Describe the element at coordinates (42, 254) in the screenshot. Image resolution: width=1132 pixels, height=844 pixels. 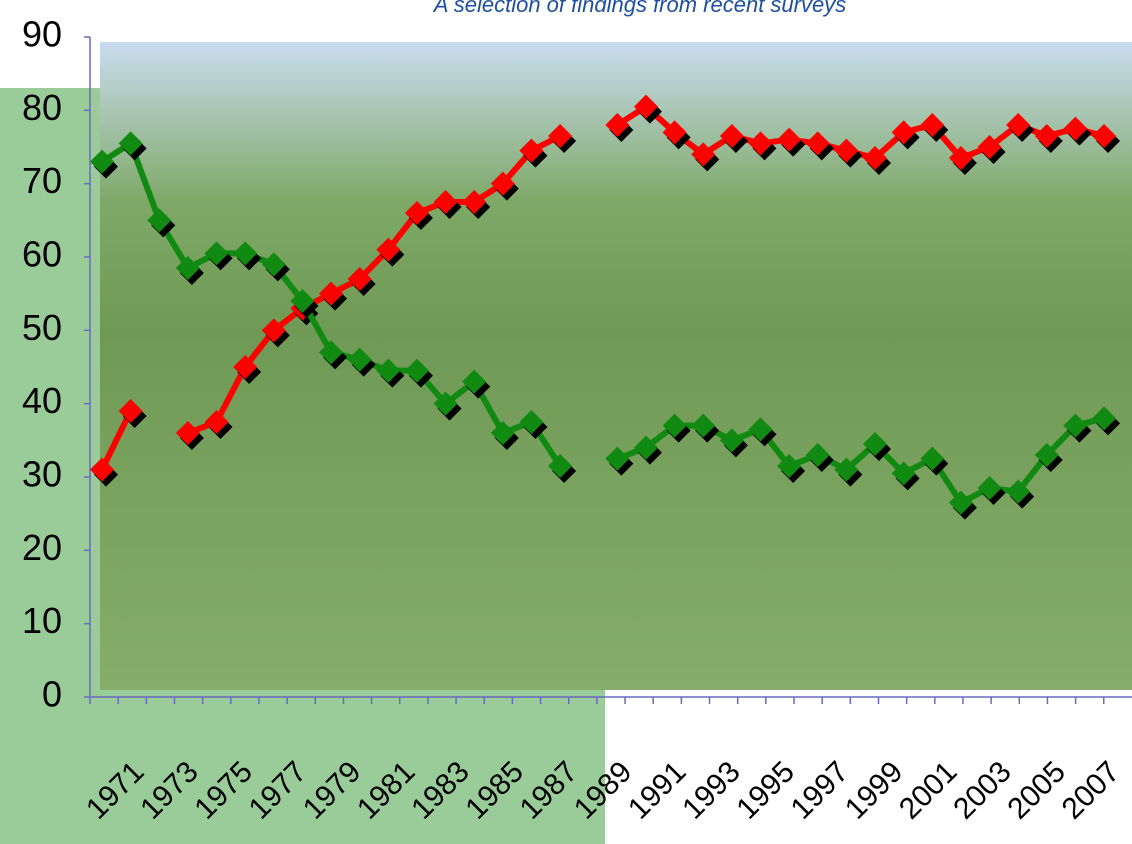
I see `y-tick-label: 60` at that location.